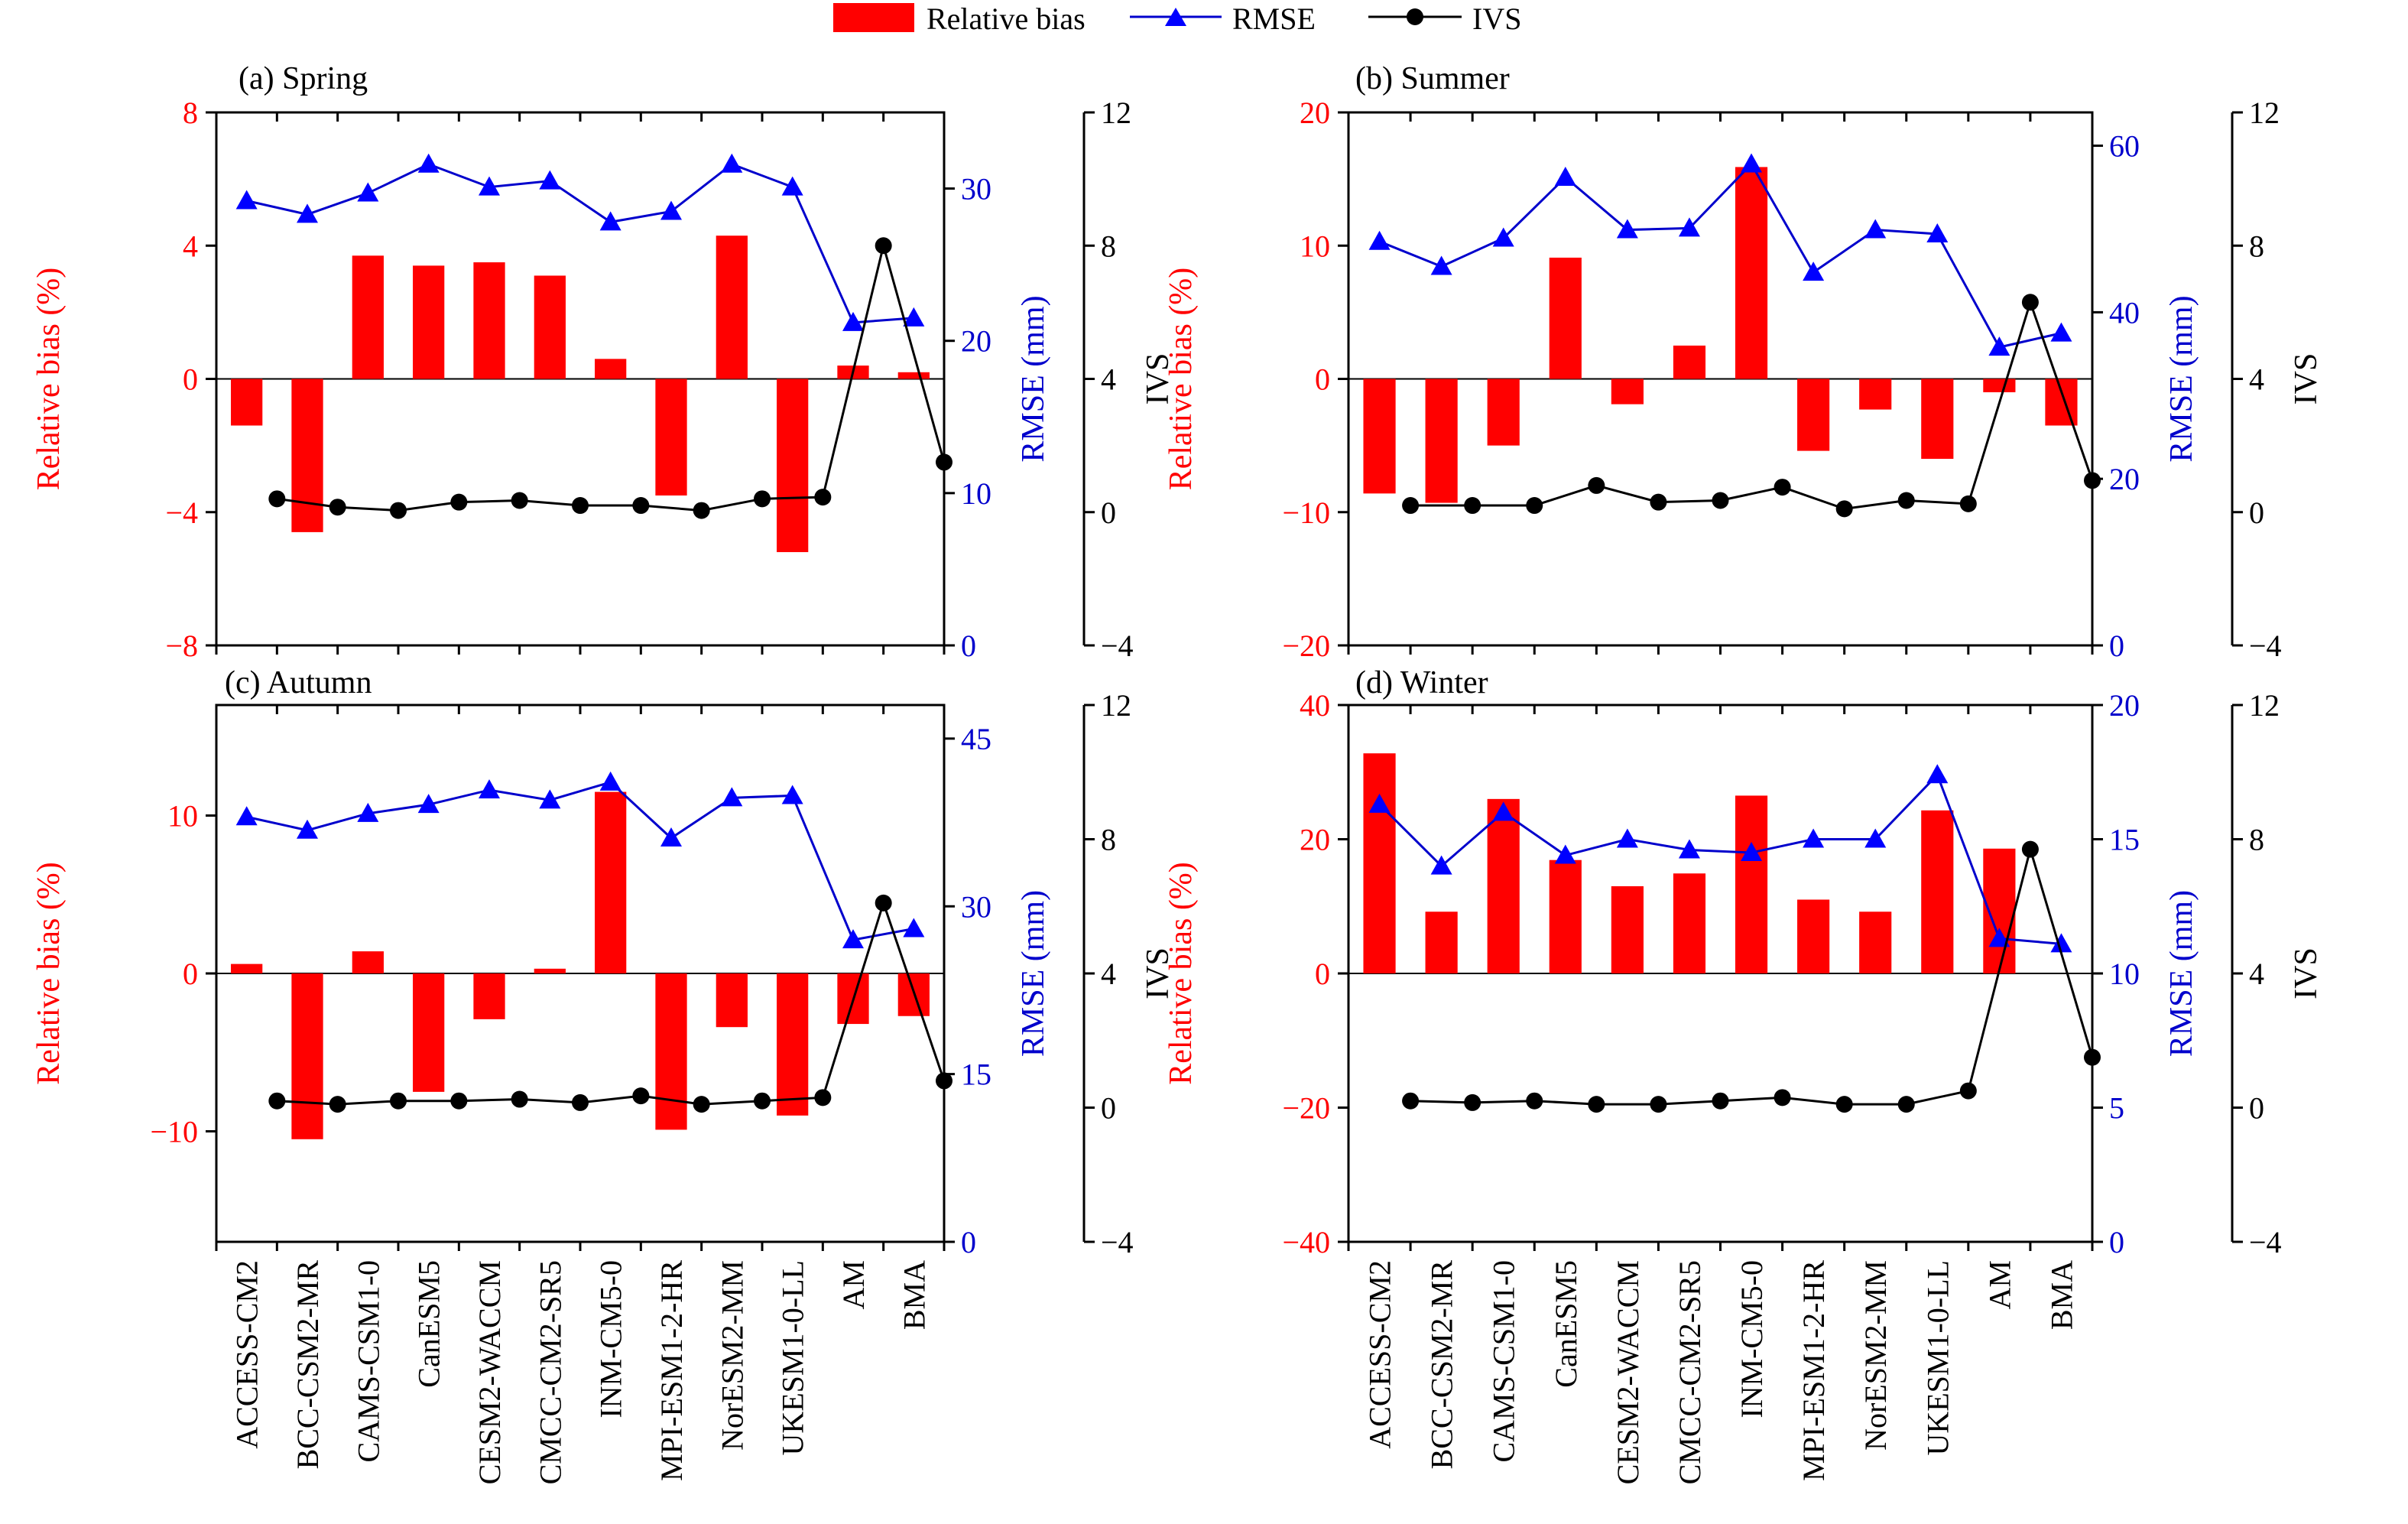  What do you see at coordinates (308, 1365) in the screenshot?
I see `x-tick-label: BCC-CSM2-MR` at bounding box center [308, 1365].